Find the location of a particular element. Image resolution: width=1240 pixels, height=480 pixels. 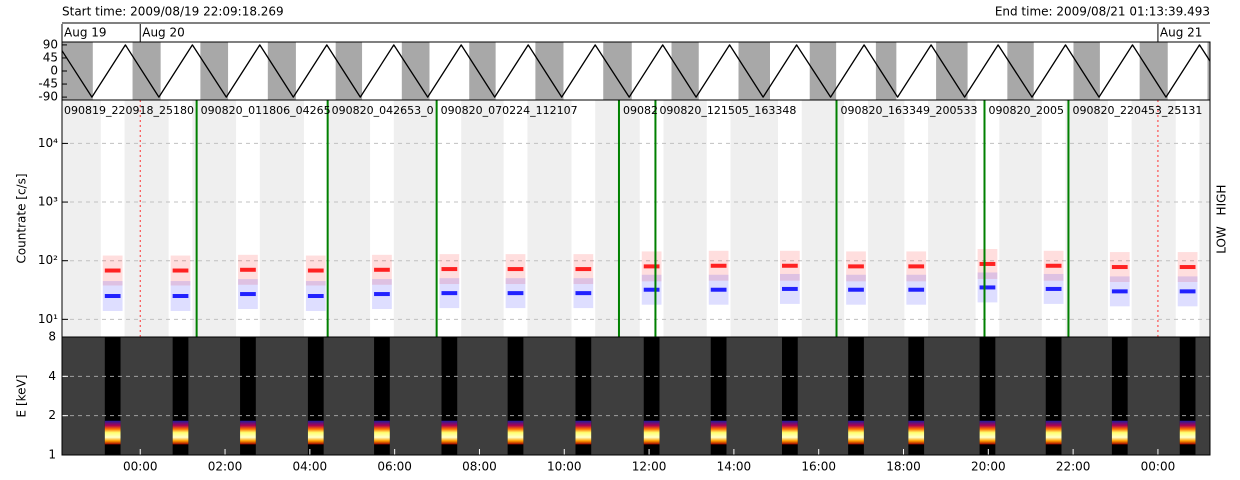

file-label: 090820_042653_0 is located at coordinates (383, 110).